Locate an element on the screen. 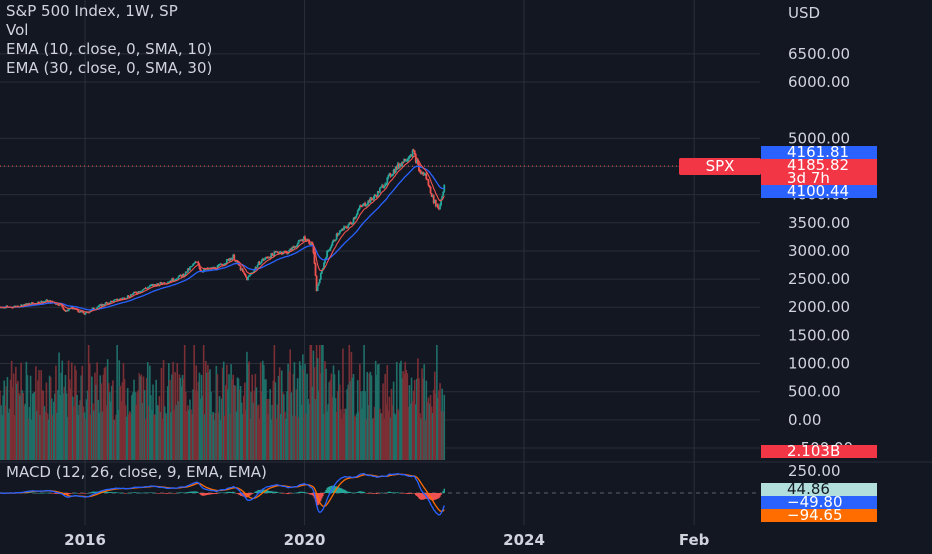 Image resolution: width=932 pixels, height=554 pixels. price-tag: 4161.81 is located at coordinates (819, 152).